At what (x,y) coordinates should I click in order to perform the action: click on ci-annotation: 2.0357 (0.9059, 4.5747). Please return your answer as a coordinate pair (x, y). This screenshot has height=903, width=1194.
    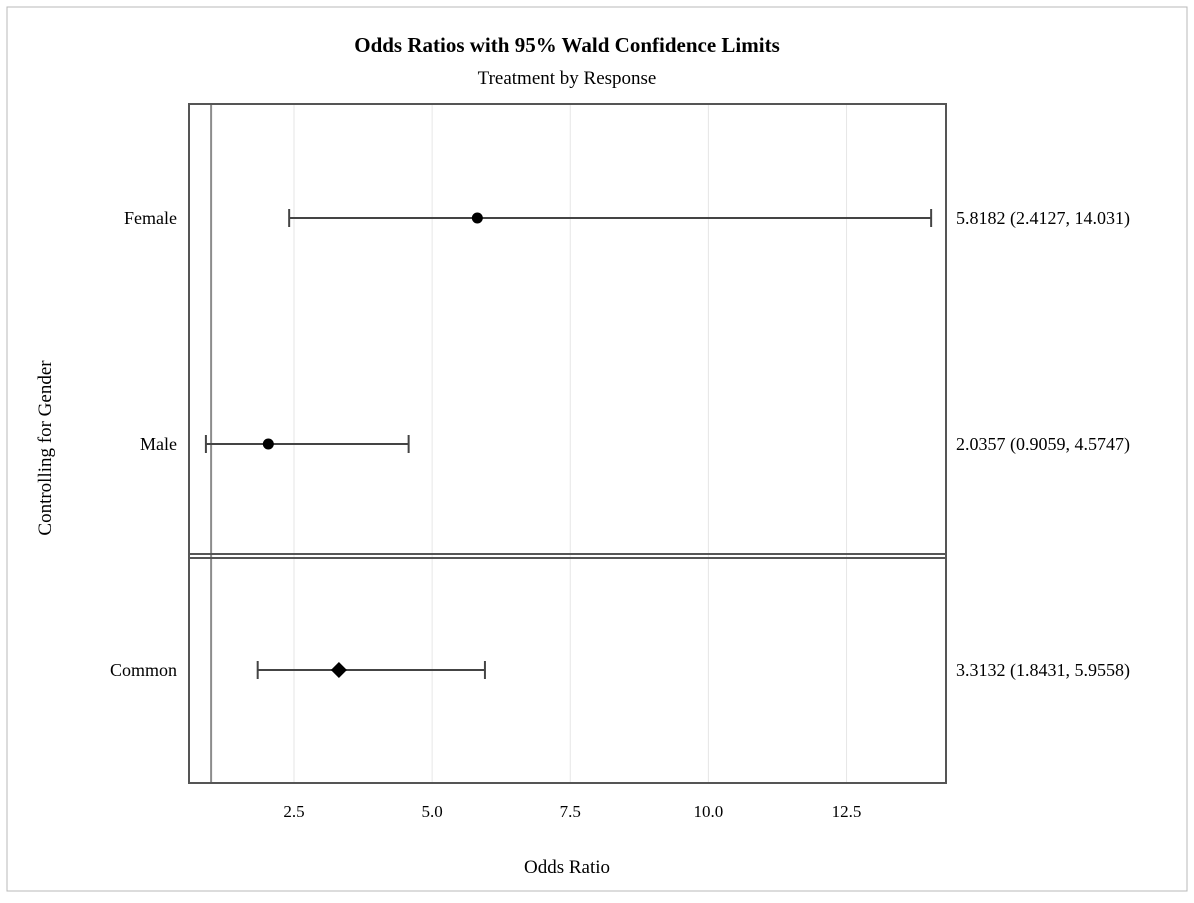
    Looking at the image, I should click on (1043, 444).